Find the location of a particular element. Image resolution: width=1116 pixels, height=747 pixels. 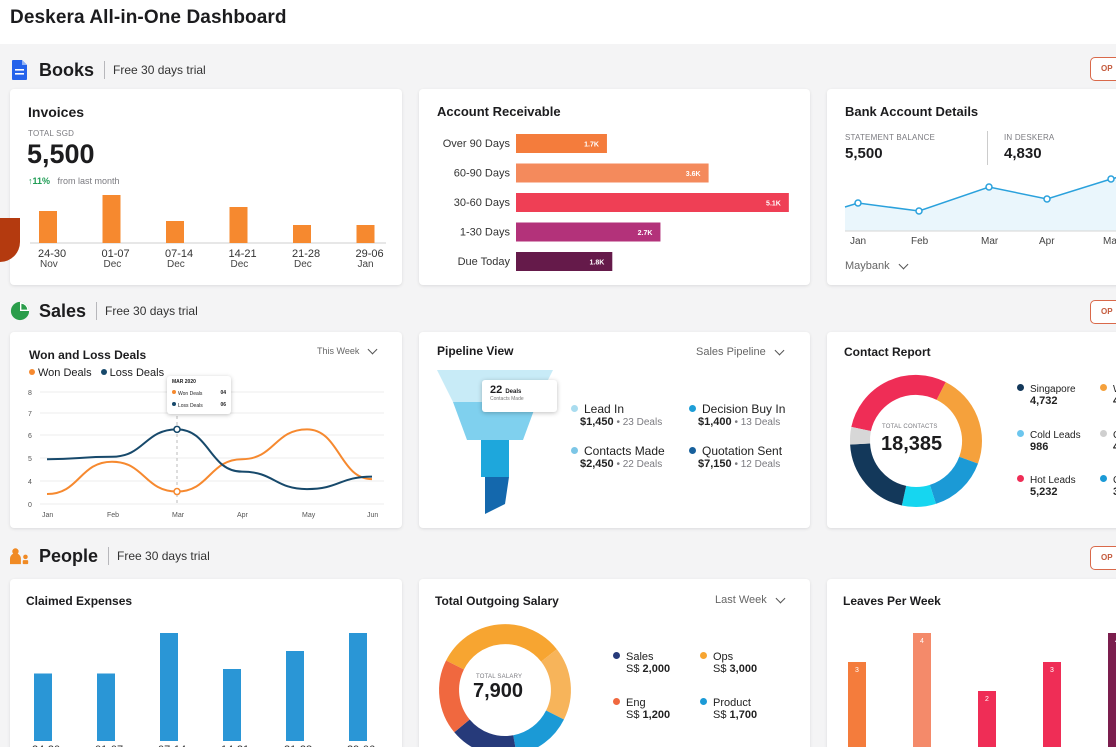

funnel-stage-quotation is located at coordinates (497, 495).